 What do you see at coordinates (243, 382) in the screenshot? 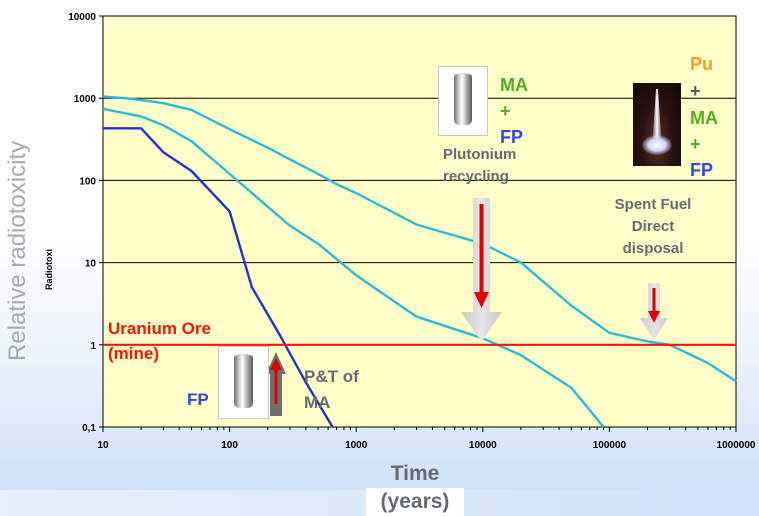
I see `canister-image-left` at bounding box center [243, 382].